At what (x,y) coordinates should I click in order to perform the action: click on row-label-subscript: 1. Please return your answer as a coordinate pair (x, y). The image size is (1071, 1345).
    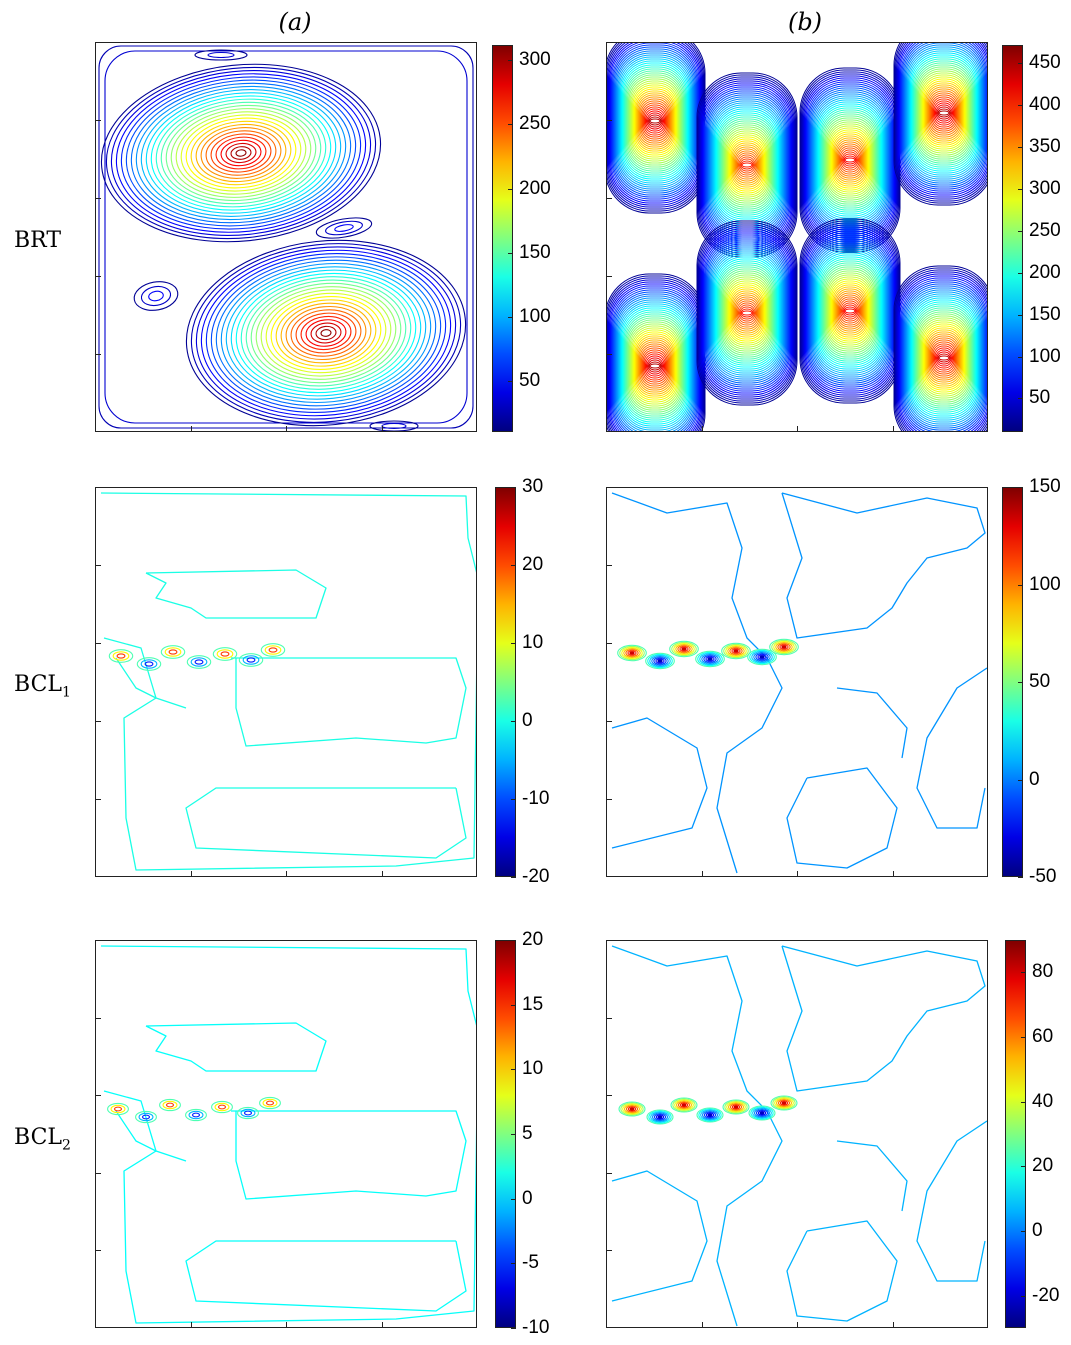
    Looking at the image, I should click on (66, 692).